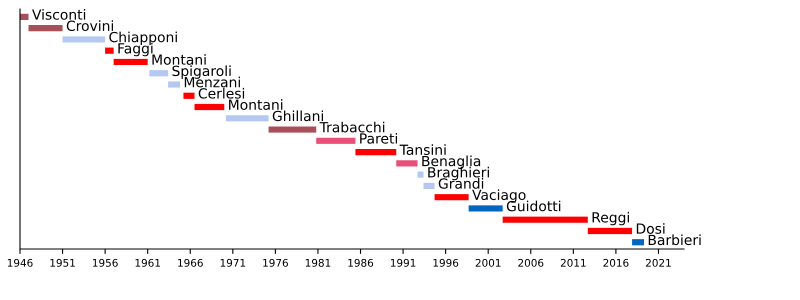  What do you see at coordinates (499, 196) in the screenshot?
I see `y-tick-label: Vaciago` at bounding box center [499, 196].